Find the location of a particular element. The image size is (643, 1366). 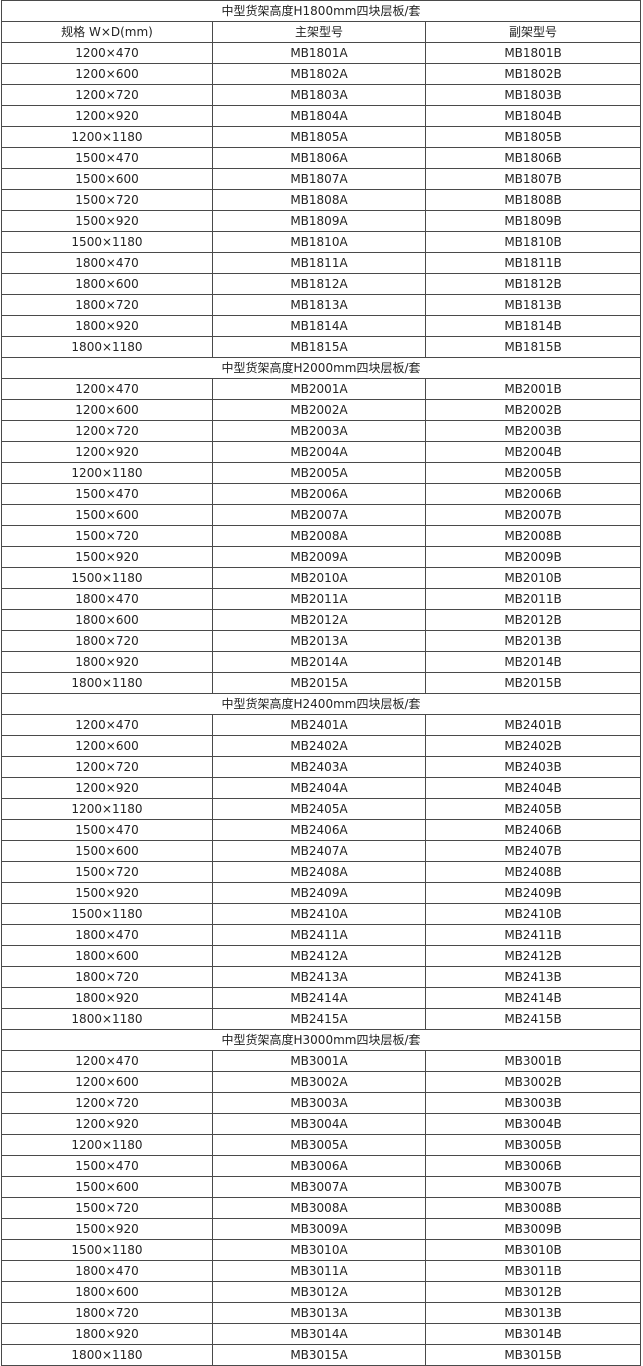

table-row: 1200×470 MB2401A MB2401B is located at coordinates (321, 725).